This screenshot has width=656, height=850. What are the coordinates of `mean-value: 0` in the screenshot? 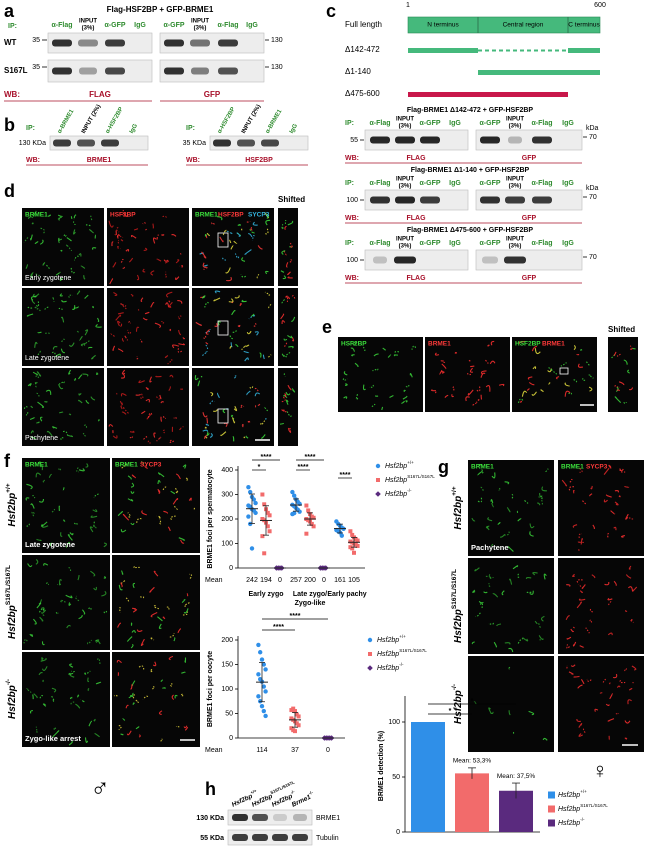 It's located at (280, 580).